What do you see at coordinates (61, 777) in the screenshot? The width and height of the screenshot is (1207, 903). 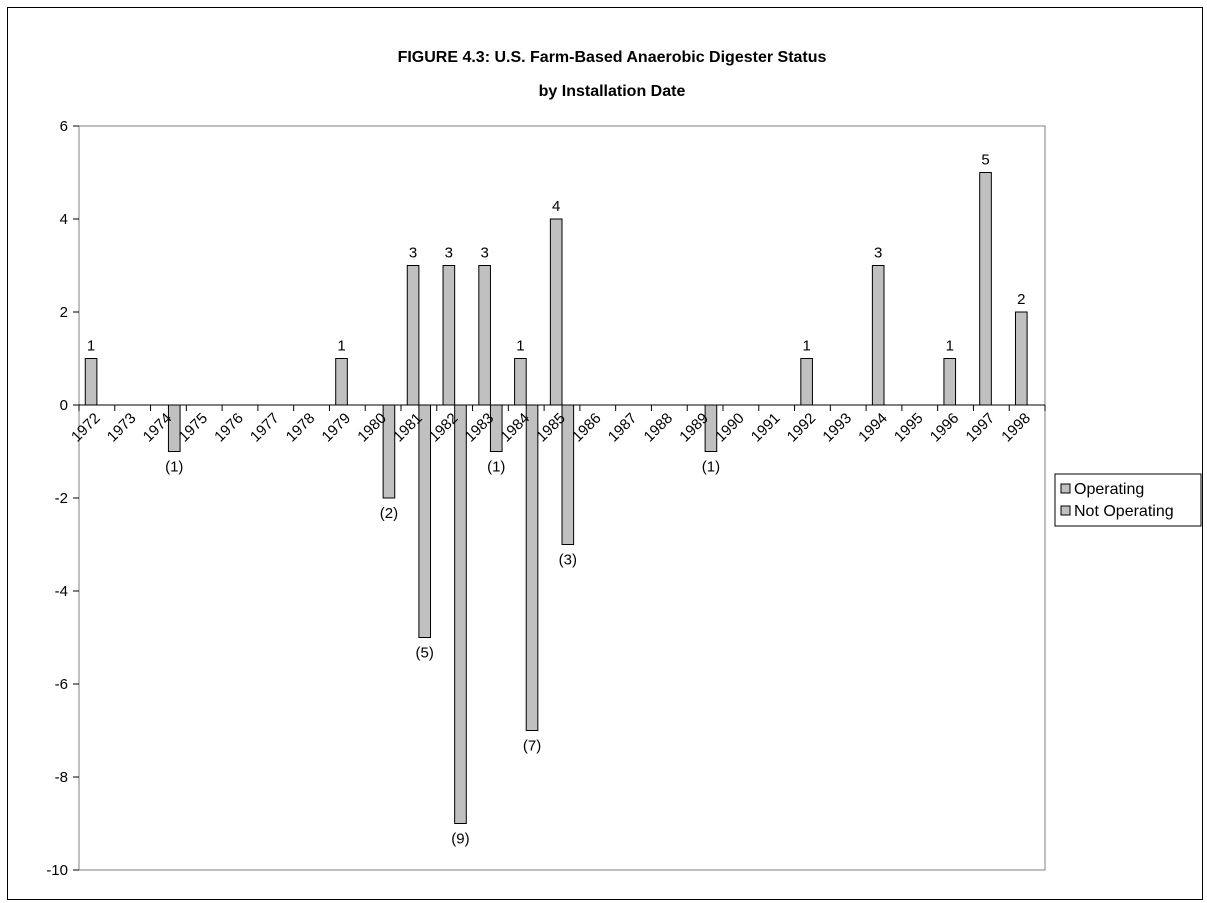 I see `y-tick-label: -8` at bounding box center [61, 777].